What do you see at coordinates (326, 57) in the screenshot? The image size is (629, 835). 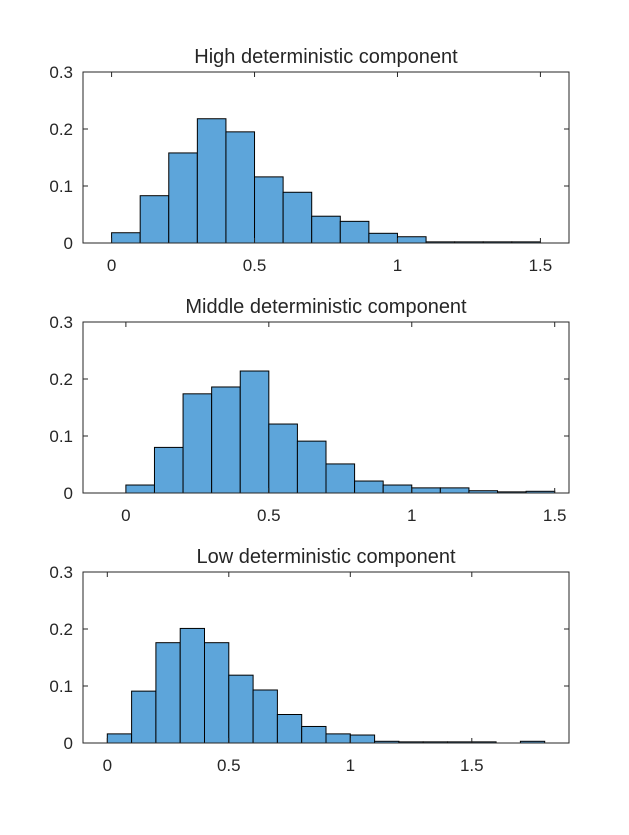 I see `chart-title: High deterministic component` at bounding box center [326, 57].